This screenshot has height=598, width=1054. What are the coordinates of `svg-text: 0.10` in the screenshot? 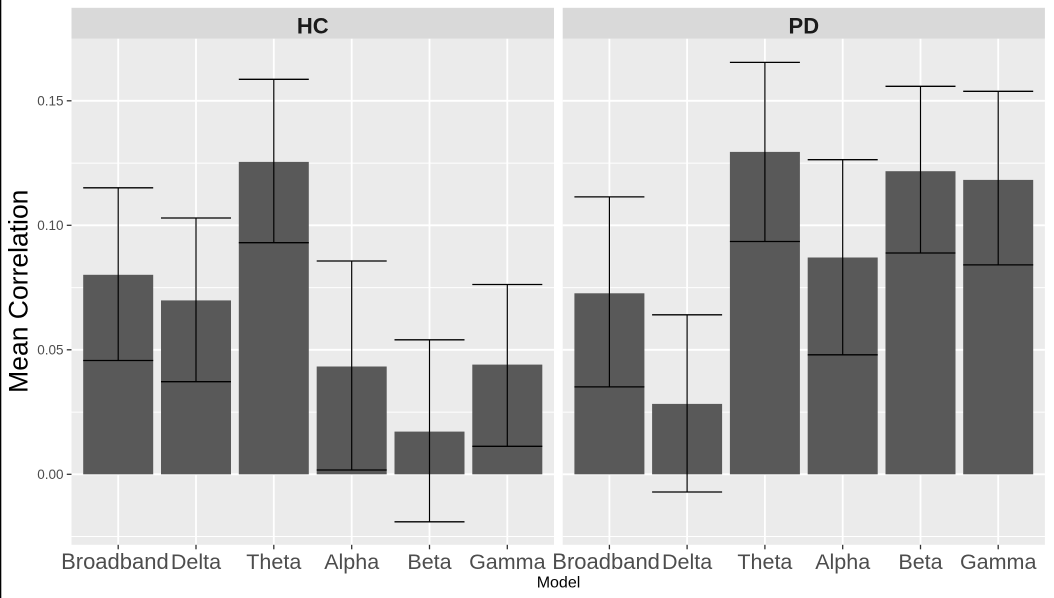 It's located at (50, 225).